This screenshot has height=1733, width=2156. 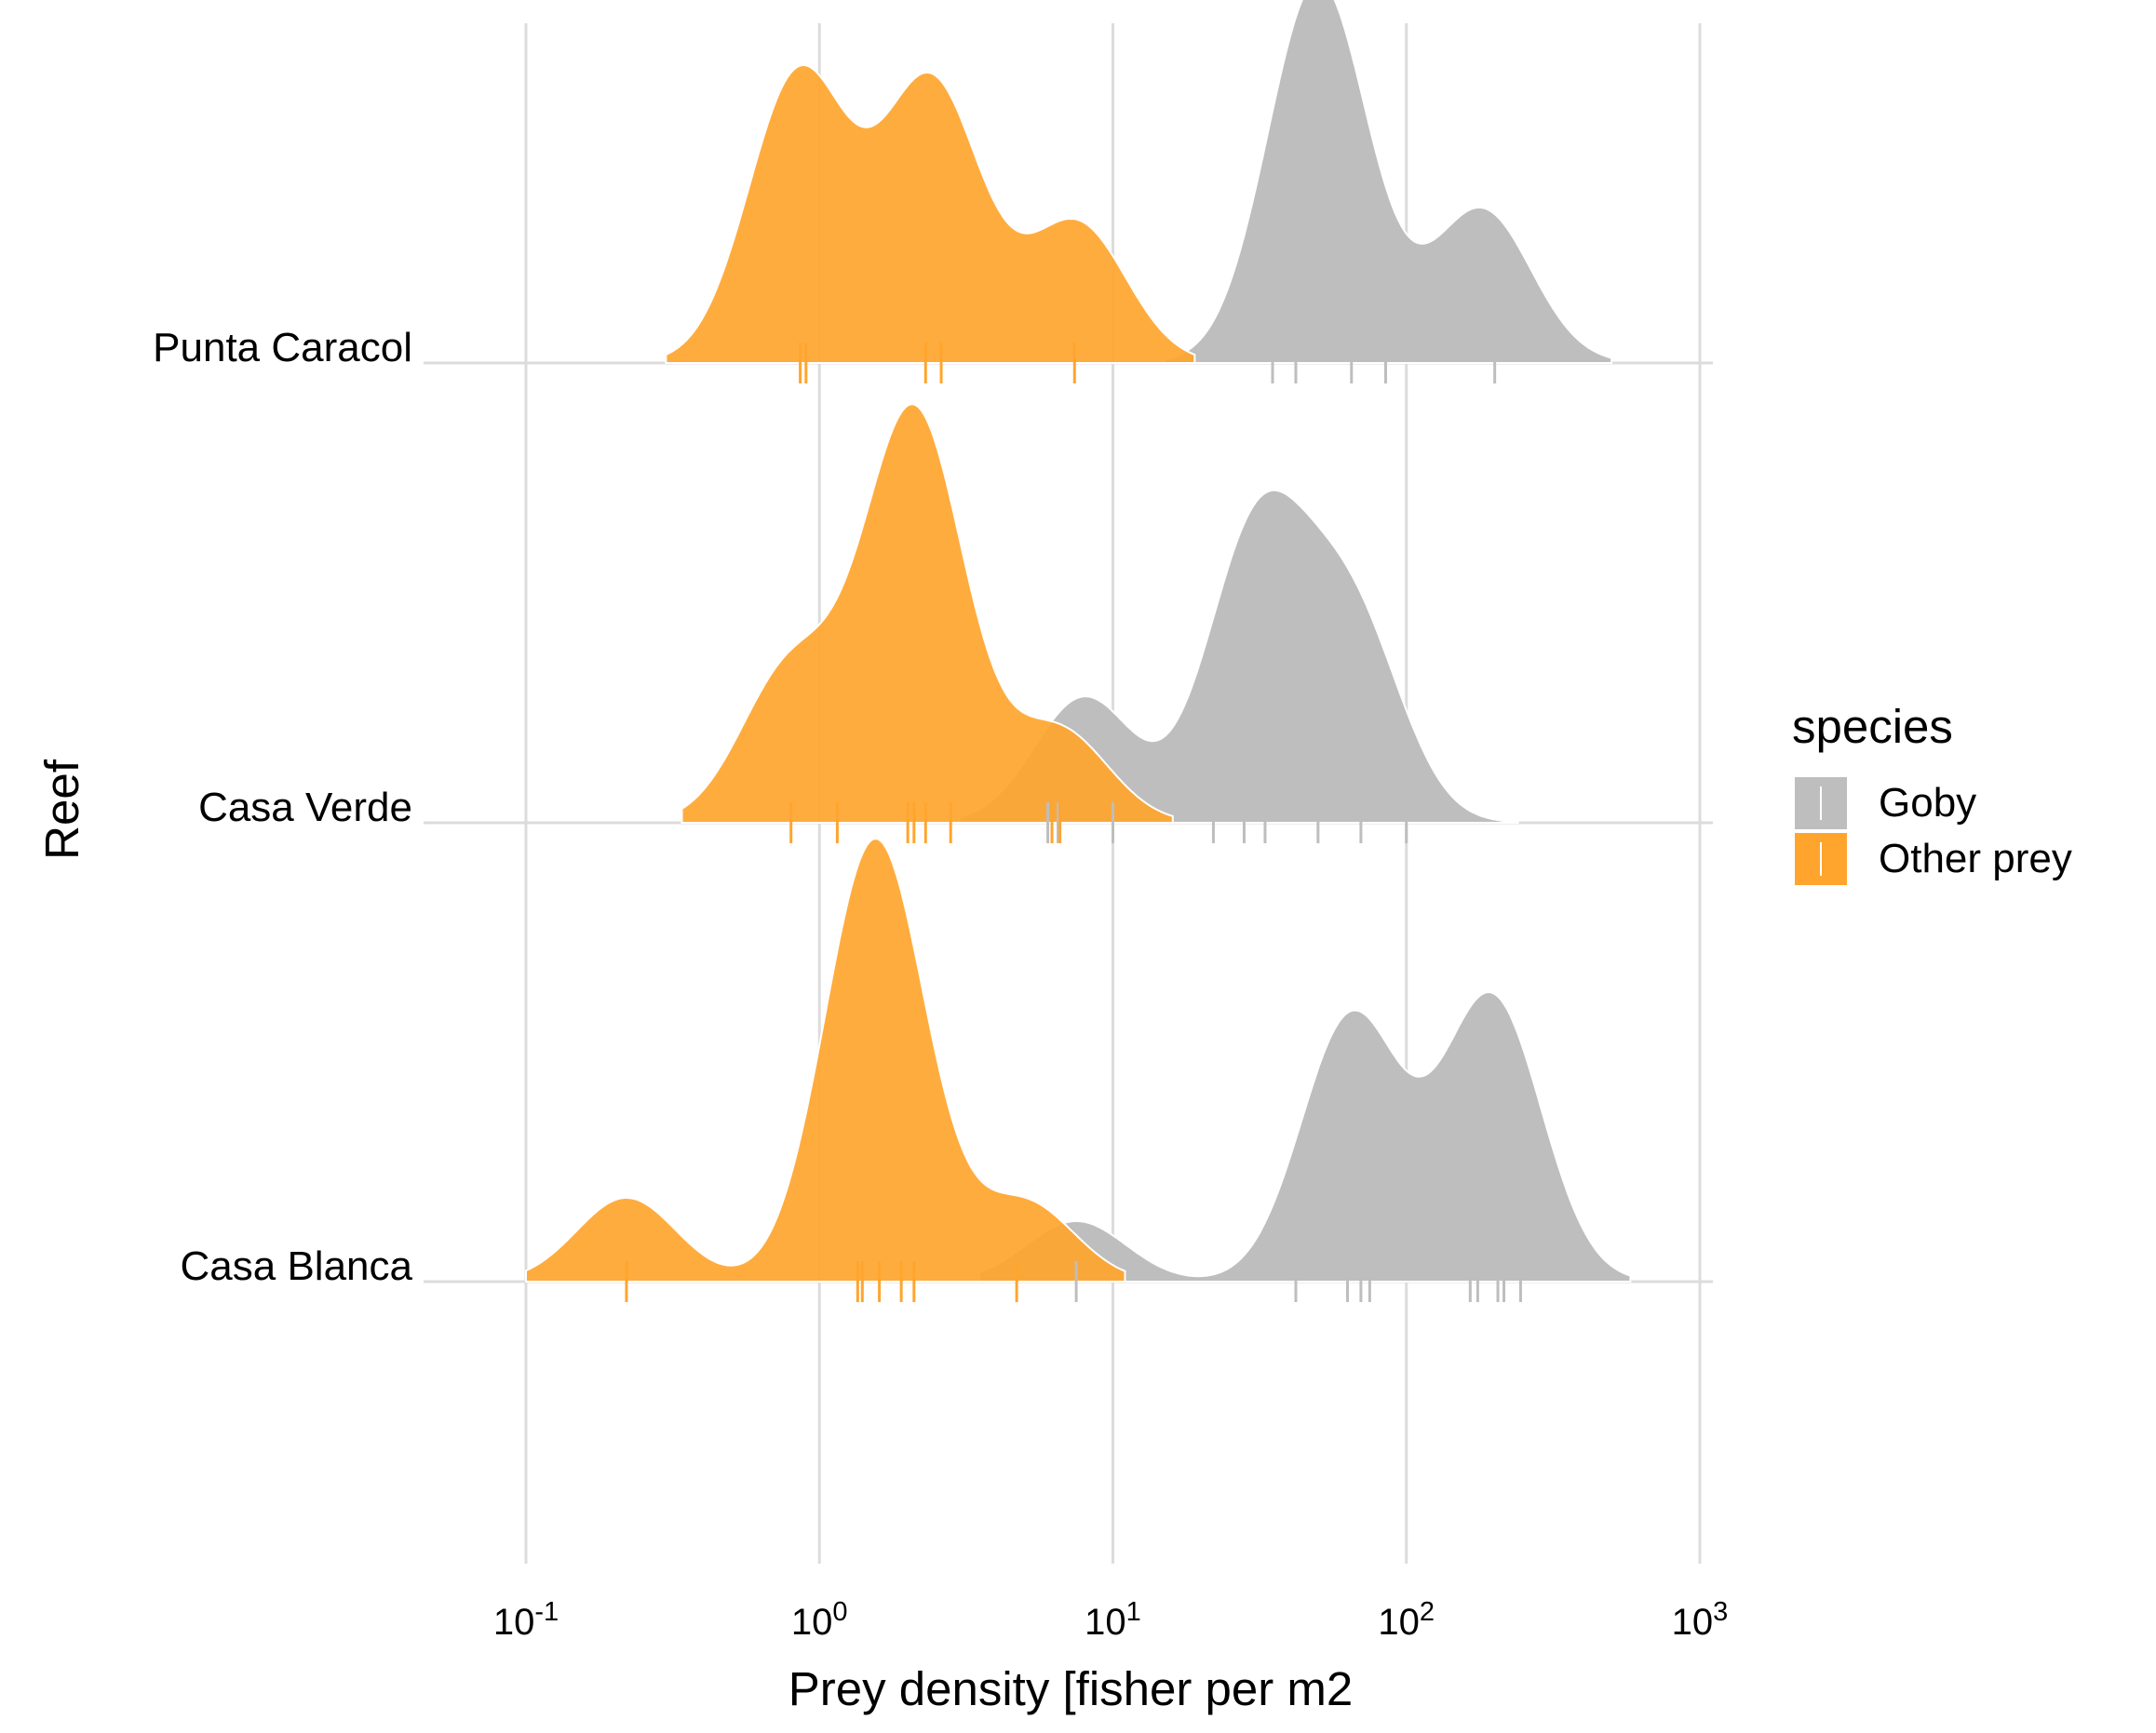 What do you see at coordinates (282, 347) in the screenshot?
I see `reef-label: Punta Caracol` at bounding box center [282, 347].